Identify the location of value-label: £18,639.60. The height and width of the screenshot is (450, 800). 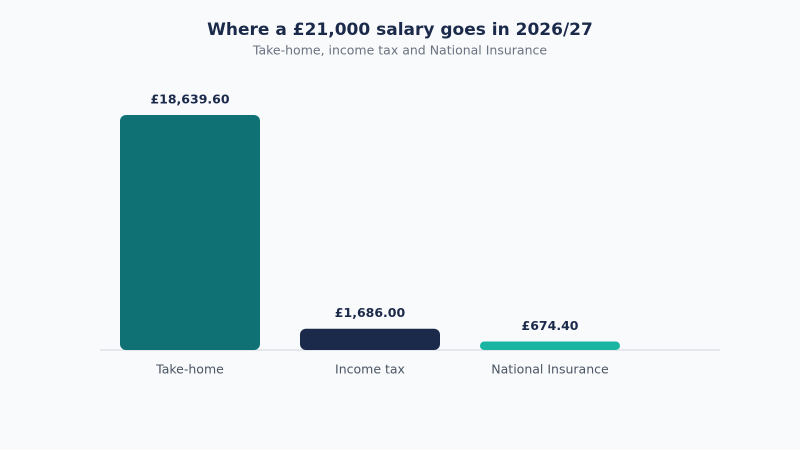
(189, 99).